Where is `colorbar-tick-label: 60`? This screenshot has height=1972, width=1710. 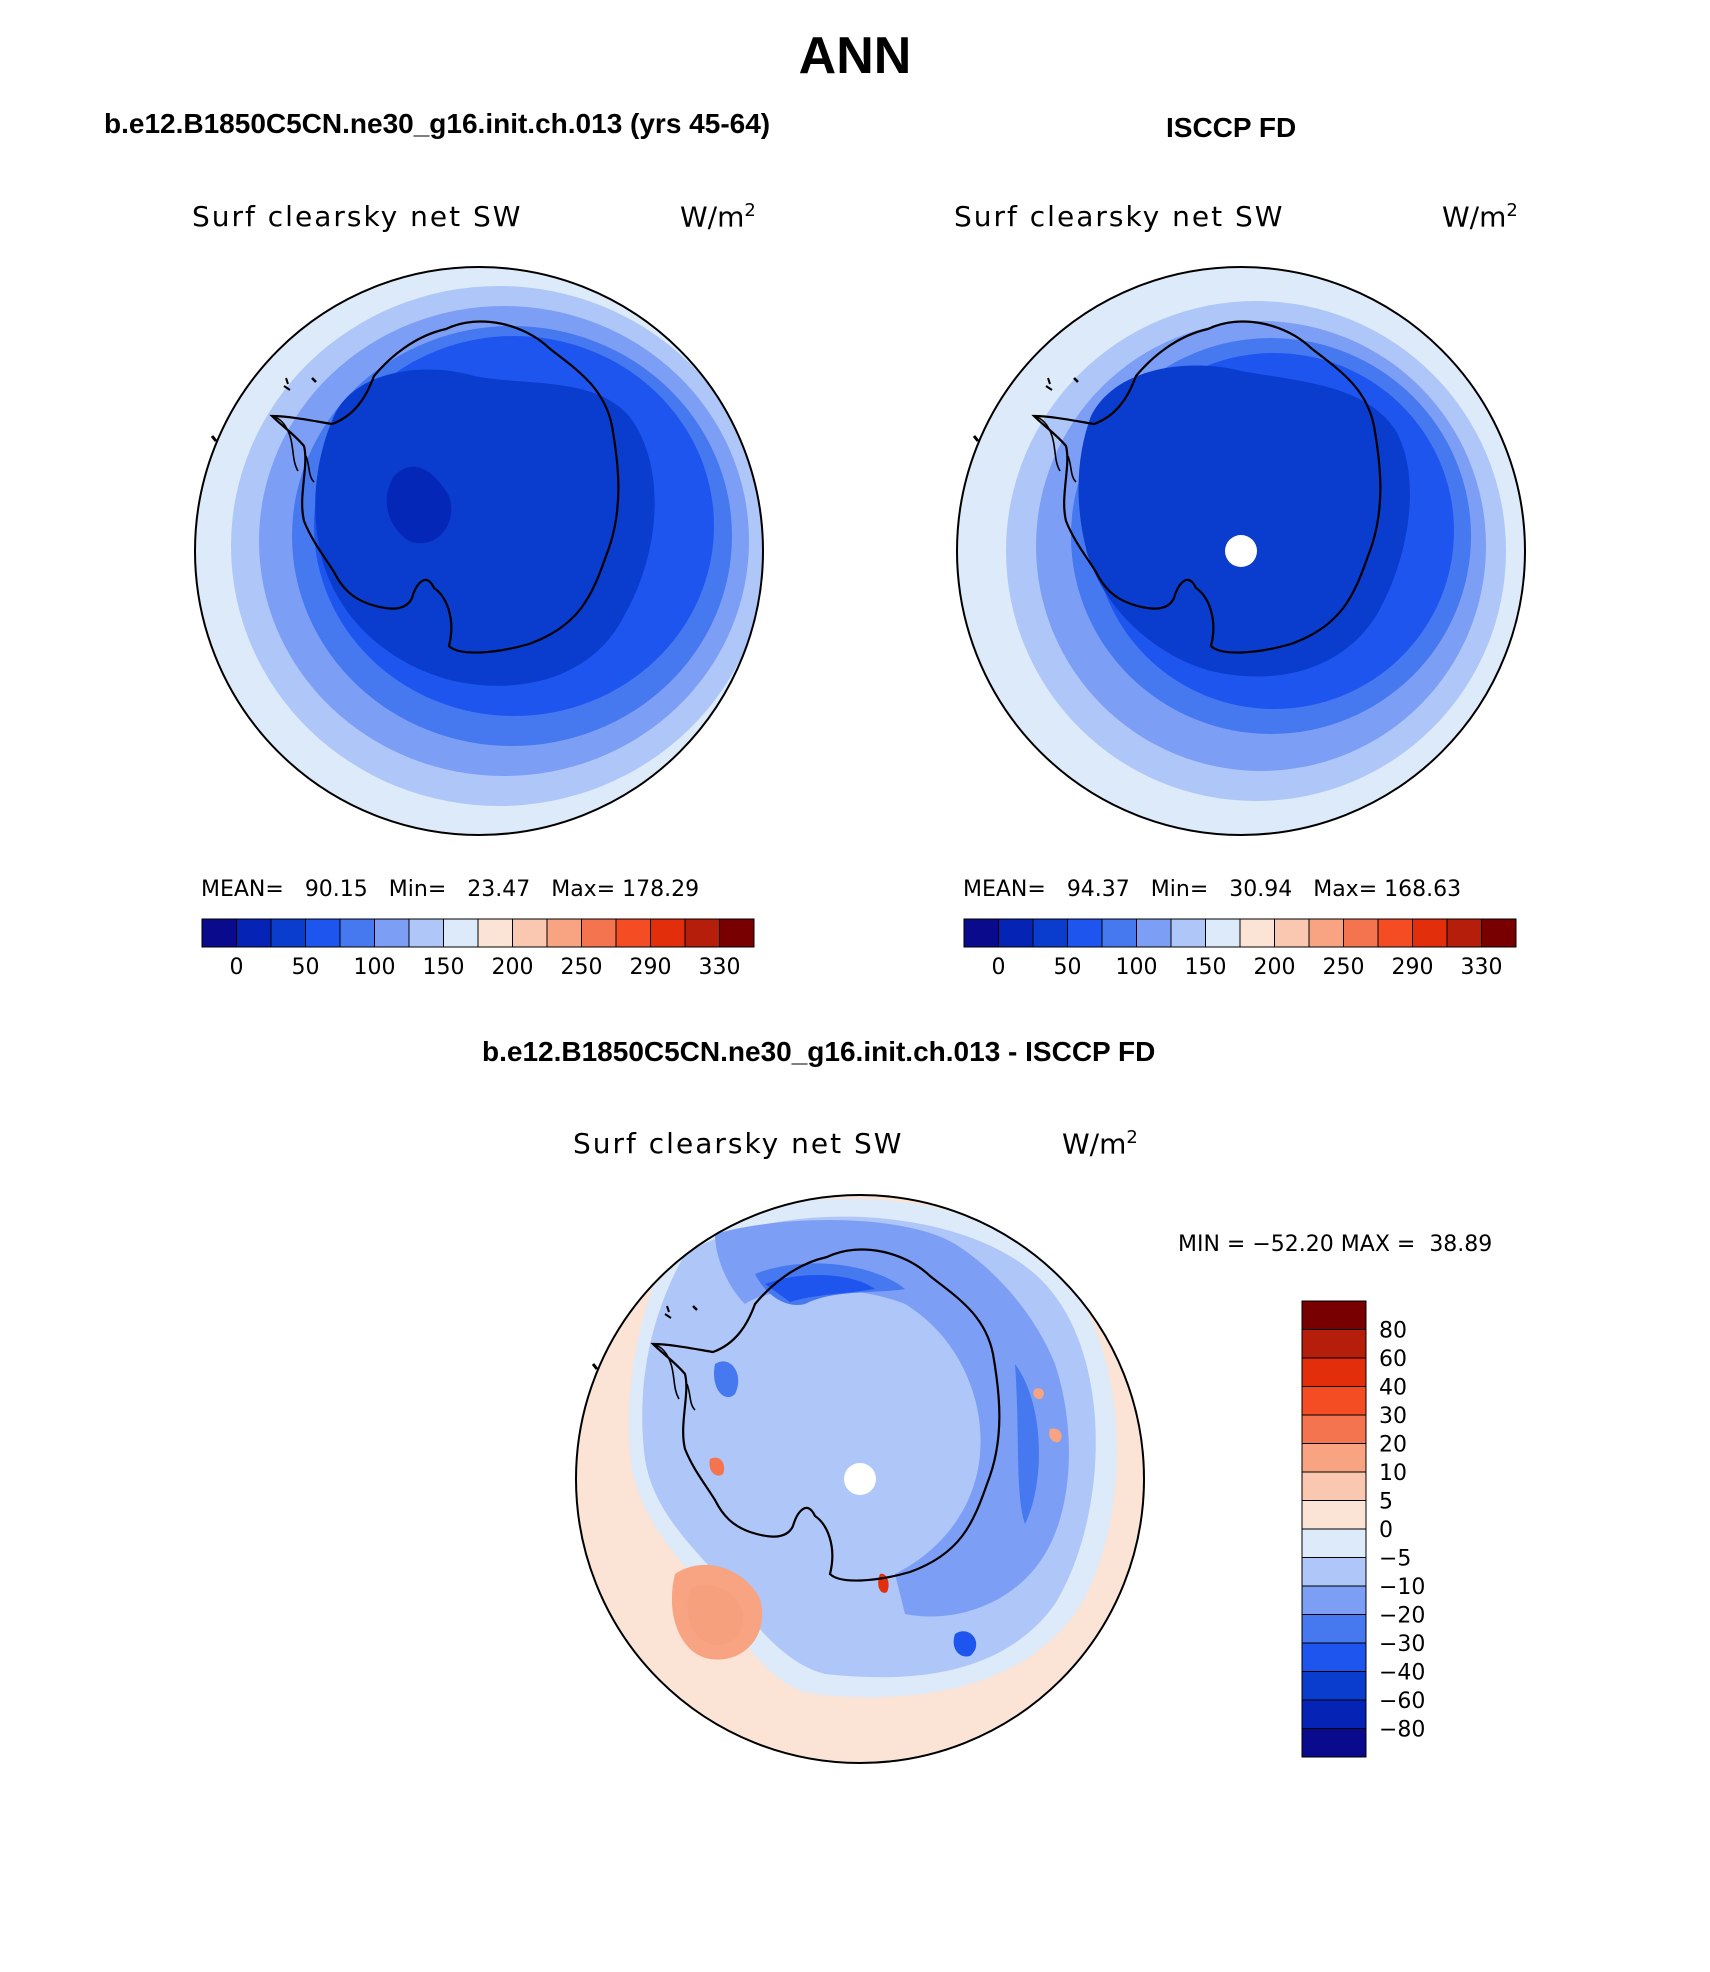 colorbar-tick-label: 60 is located at coordinates (1393, 1359).